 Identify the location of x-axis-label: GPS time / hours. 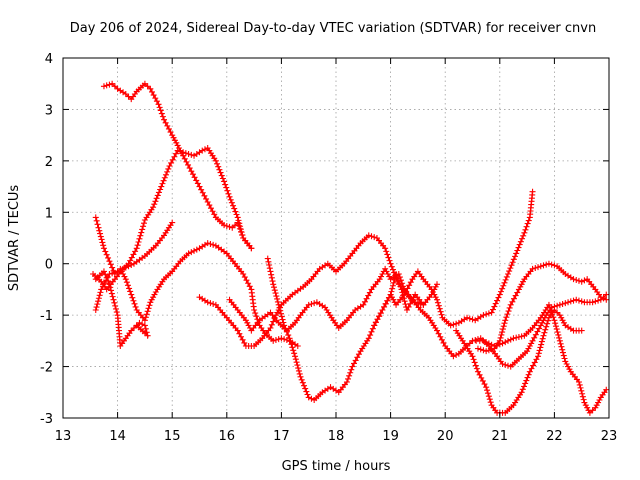
(336, 466).